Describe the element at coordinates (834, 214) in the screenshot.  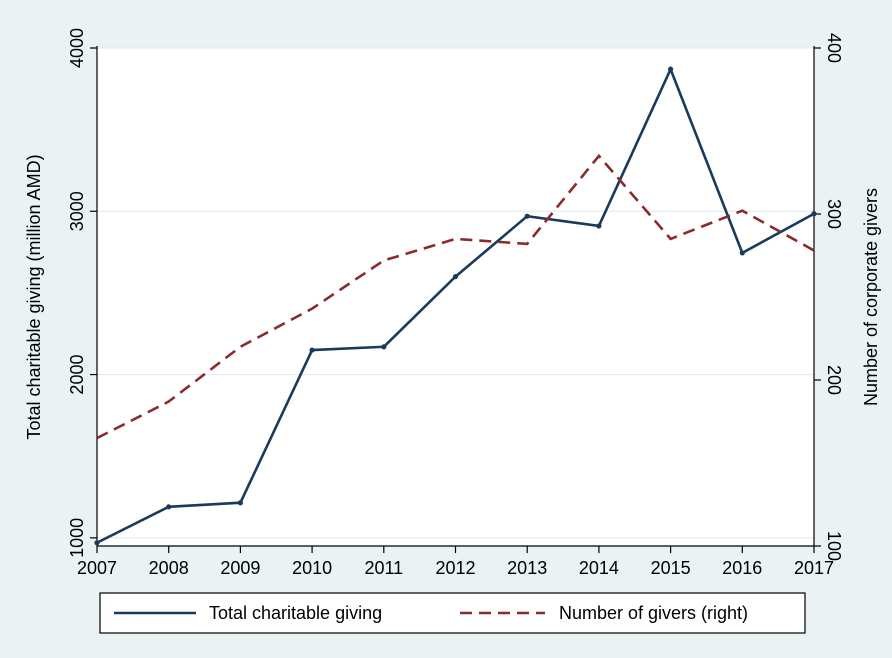
I see `right-axis-tick-label: 300` at that location.